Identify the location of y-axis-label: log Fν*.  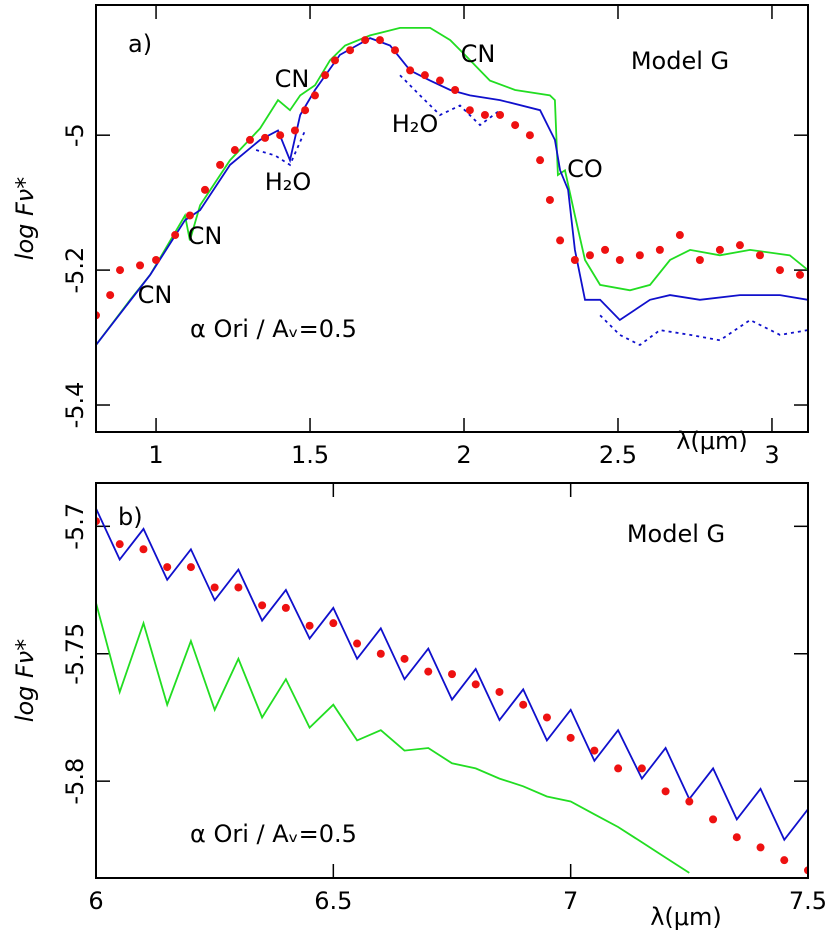
(25, 680).